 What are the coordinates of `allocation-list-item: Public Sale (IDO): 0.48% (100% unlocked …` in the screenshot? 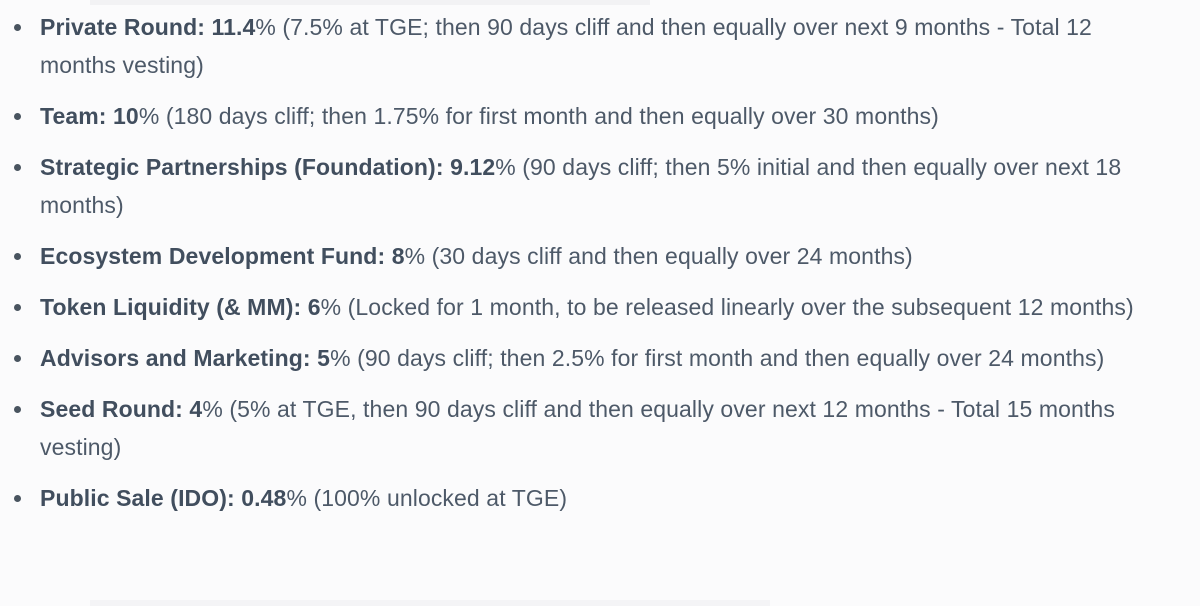 It's located at (581, 498).